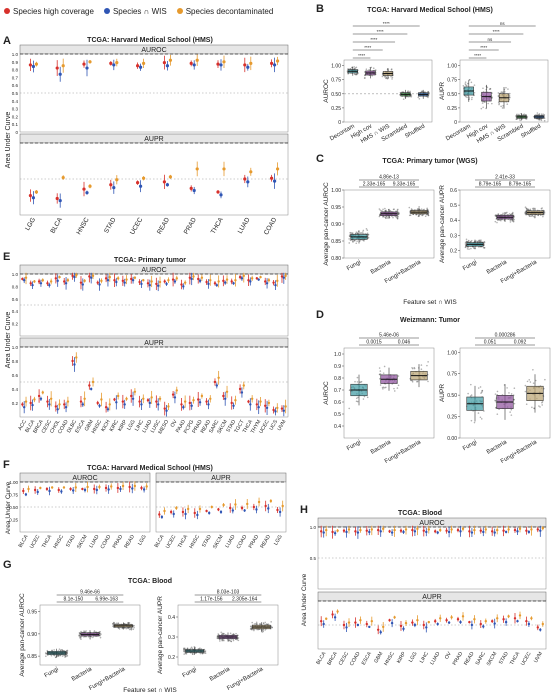  What do you see at coordinates (15, 70) in the screenshot?
I see `panel-A-auroc-ytick: 0.8` at bounding box center [15, 70].